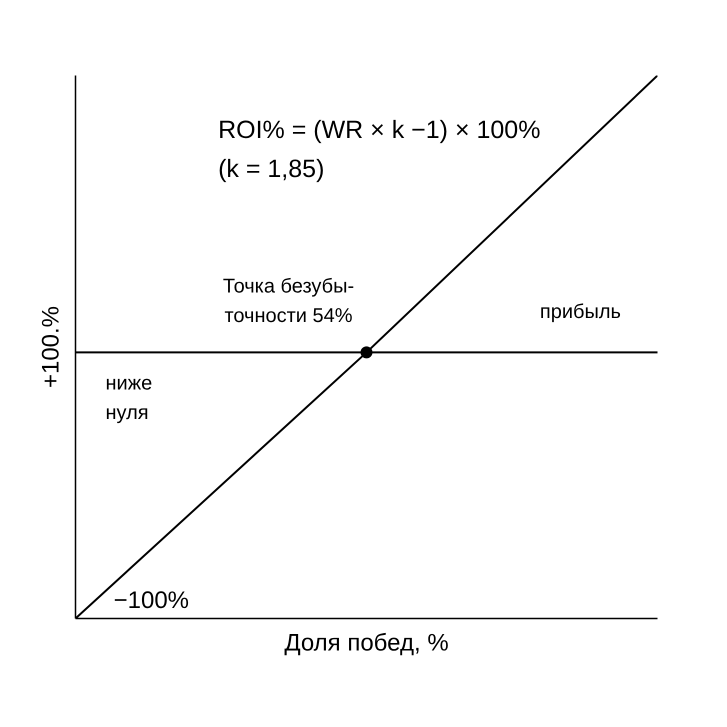  I want to click on y-axis-title: +100.%, so click(51, 347).